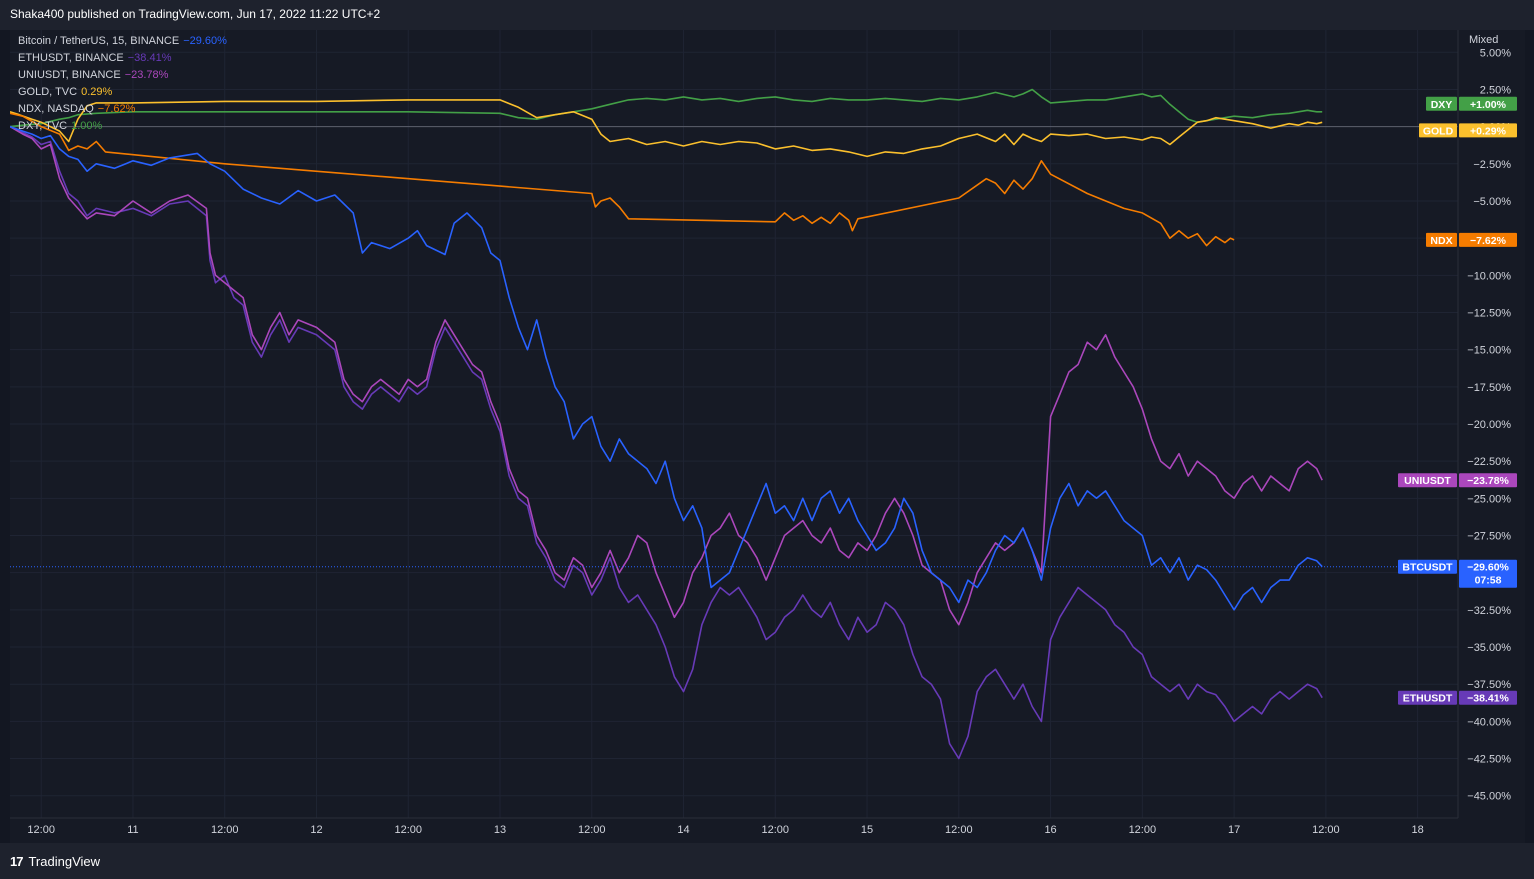  I want to click on countdown-label: 07:58, so click(1488, 581).